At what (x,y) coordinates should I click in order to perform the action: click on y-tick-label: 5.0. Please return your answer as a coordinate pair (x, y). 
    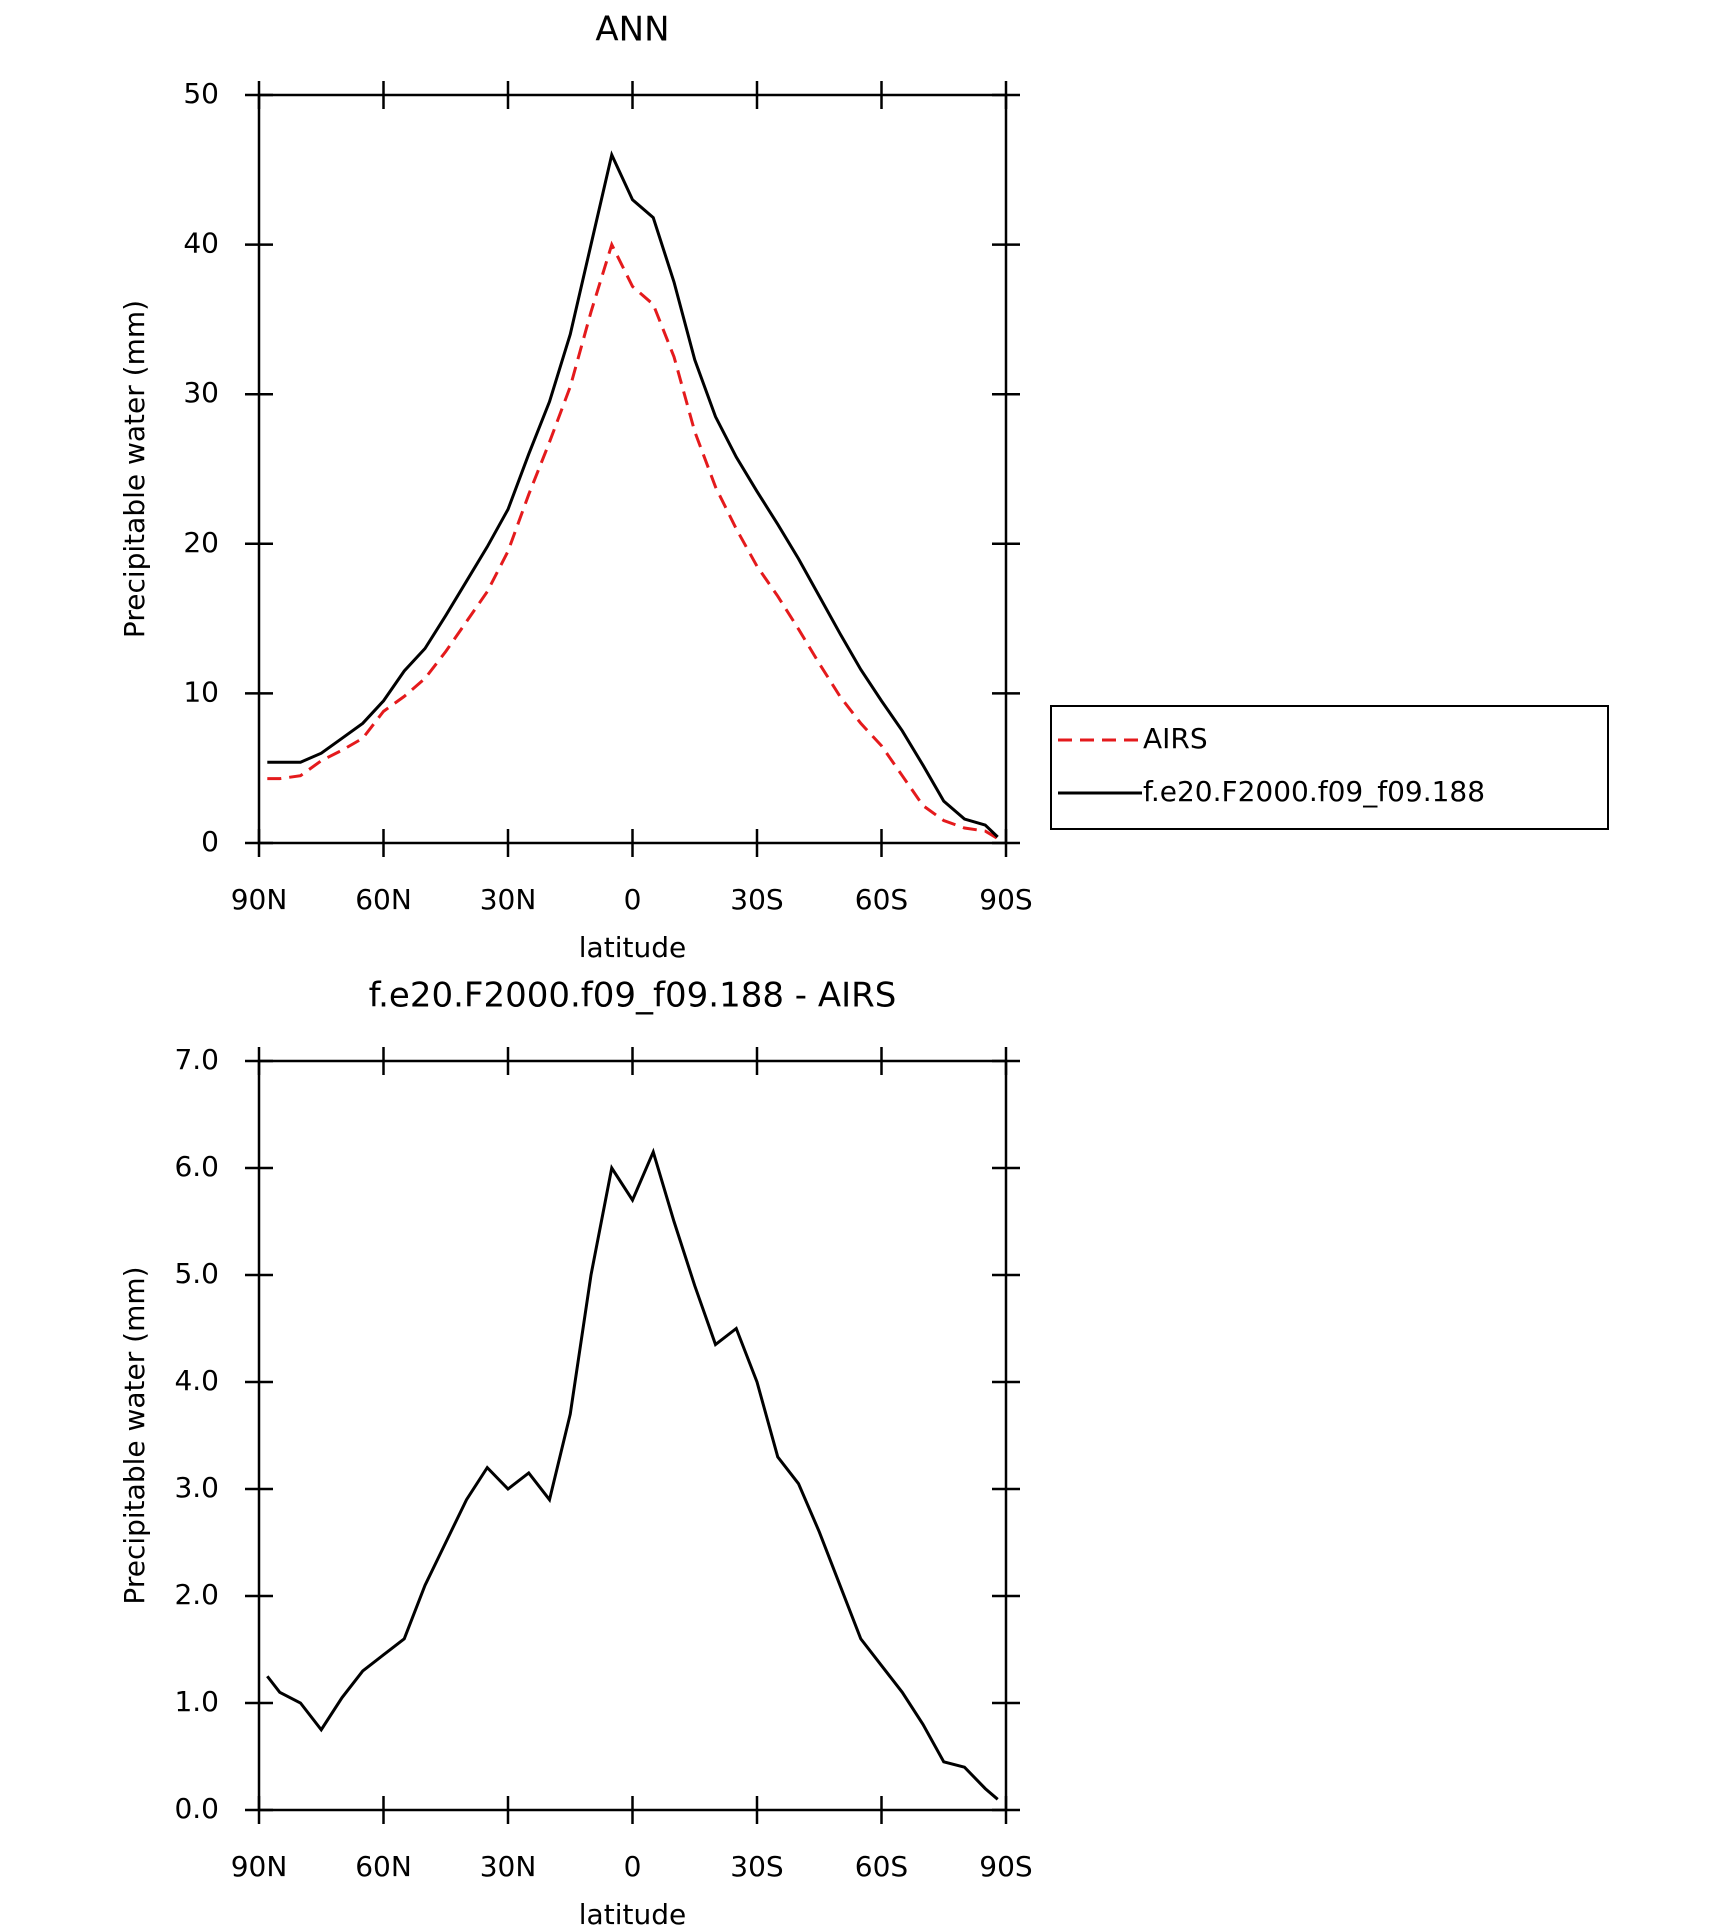
    Looking at the image, I should click on (196, 1273).